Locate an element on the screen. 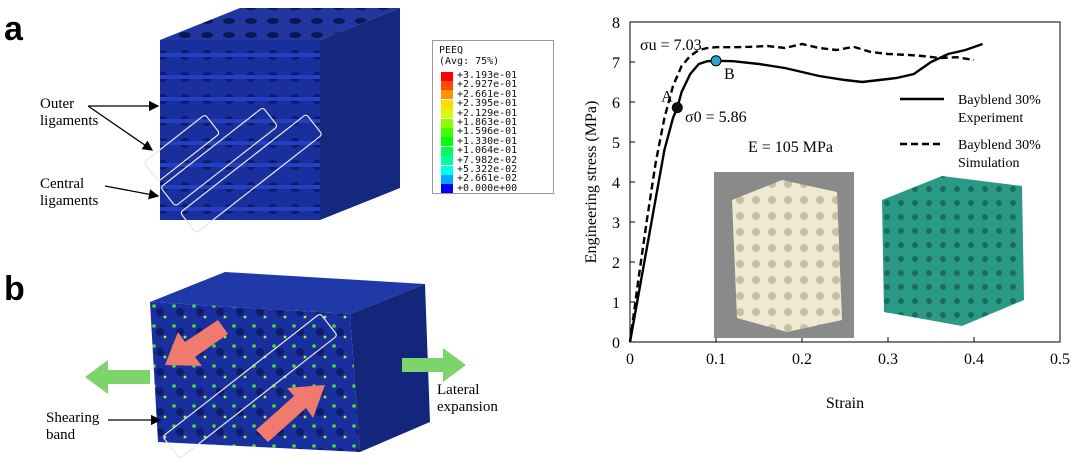 The image size is (1080, 469). legend-row: +1.064e-01 is located at coordinates (479, 151).